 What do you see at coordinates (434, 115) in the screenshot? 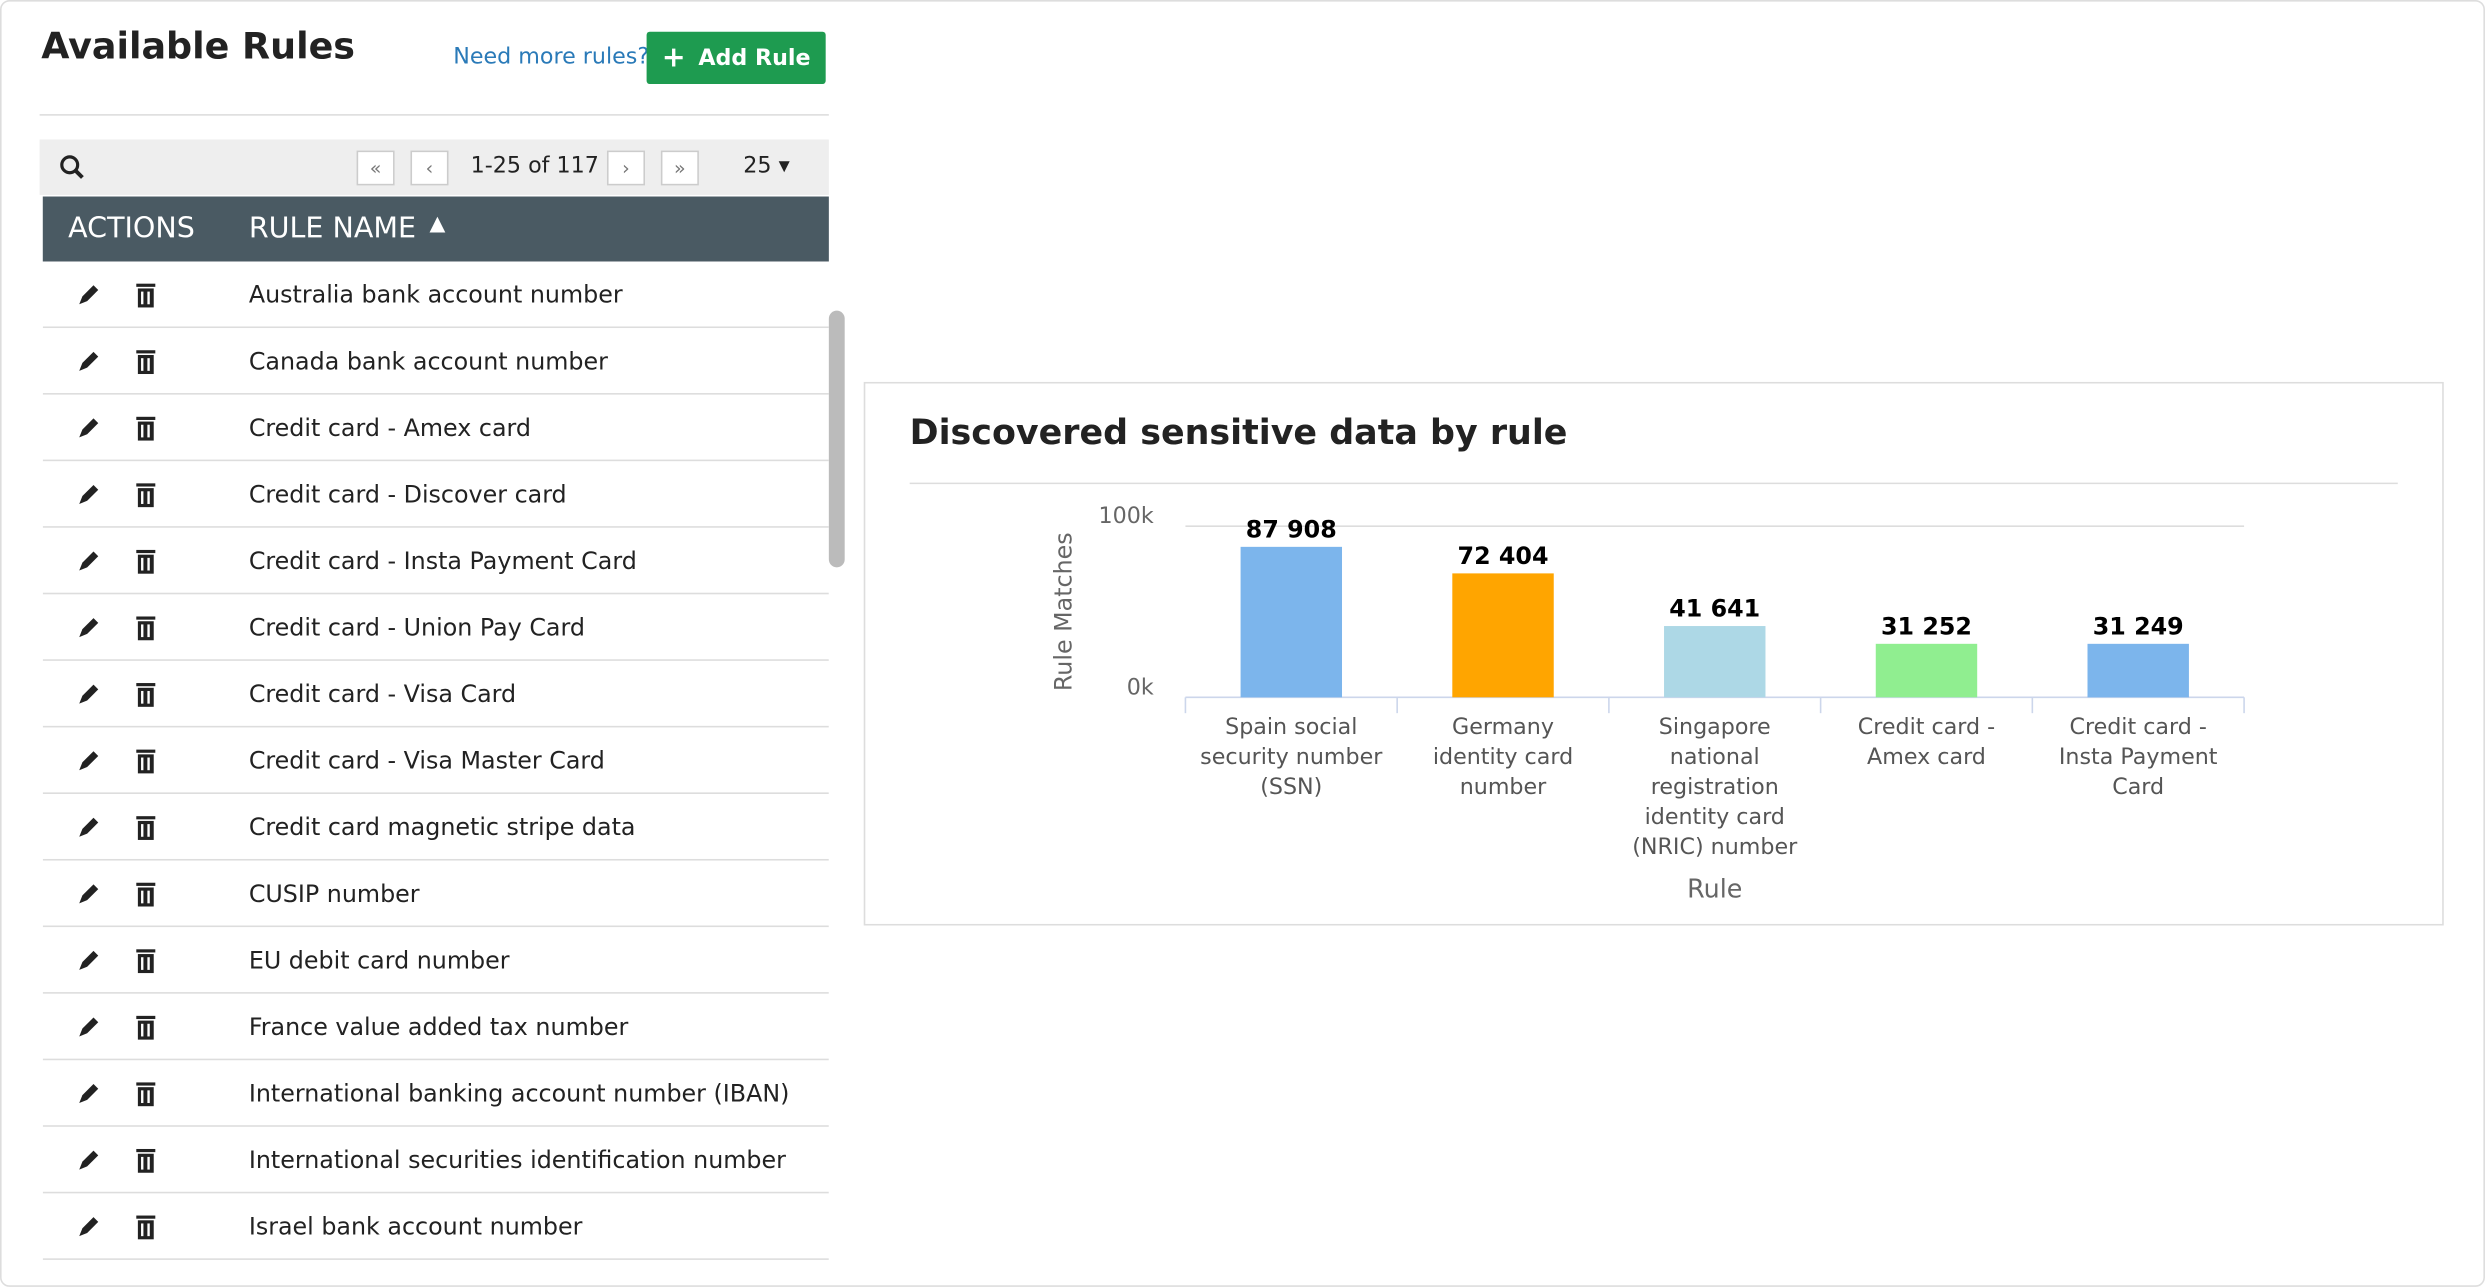
I see `separator` at bounding box center [434, 115].